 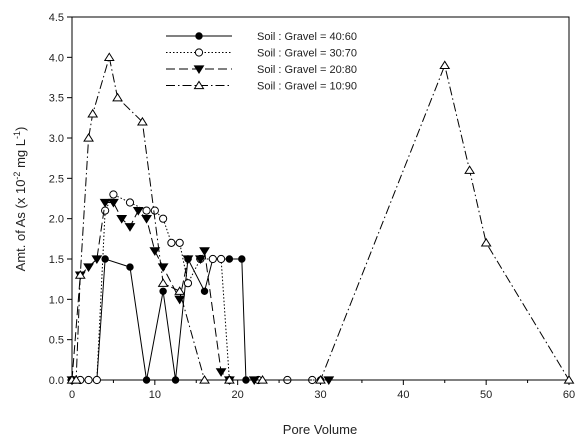 What do you see at coordinates (60, 199) in the screenshot?
I see `y-axis: 0.0 0.5 1.0 1.5 2.0 2.5 3.0 3.5 4.0 4.5` at bounding box center [60, 199].